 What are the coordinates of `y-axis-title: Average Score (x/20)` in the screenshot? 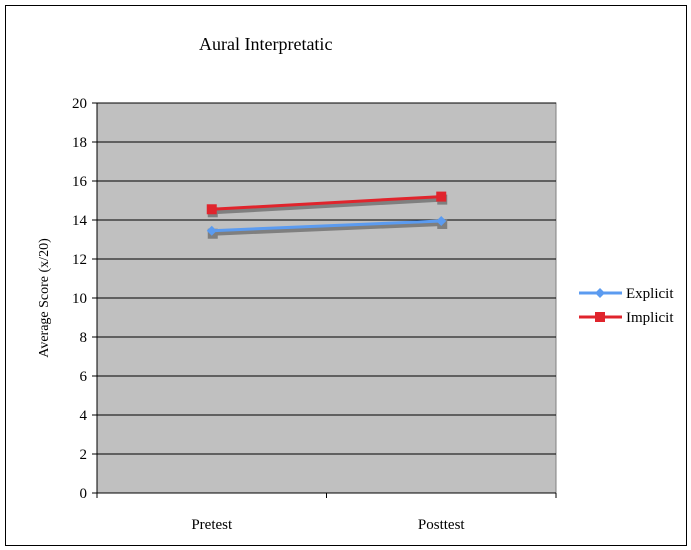 It's located at (44, 298).